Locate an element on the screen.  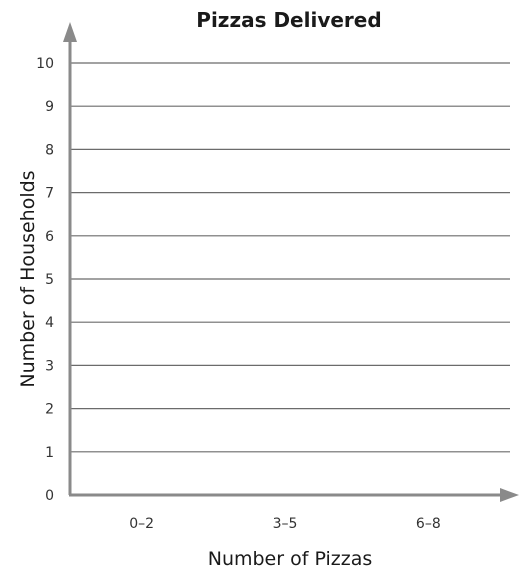
y-tick-label-6: 6 is located at coordinates (49, 237).